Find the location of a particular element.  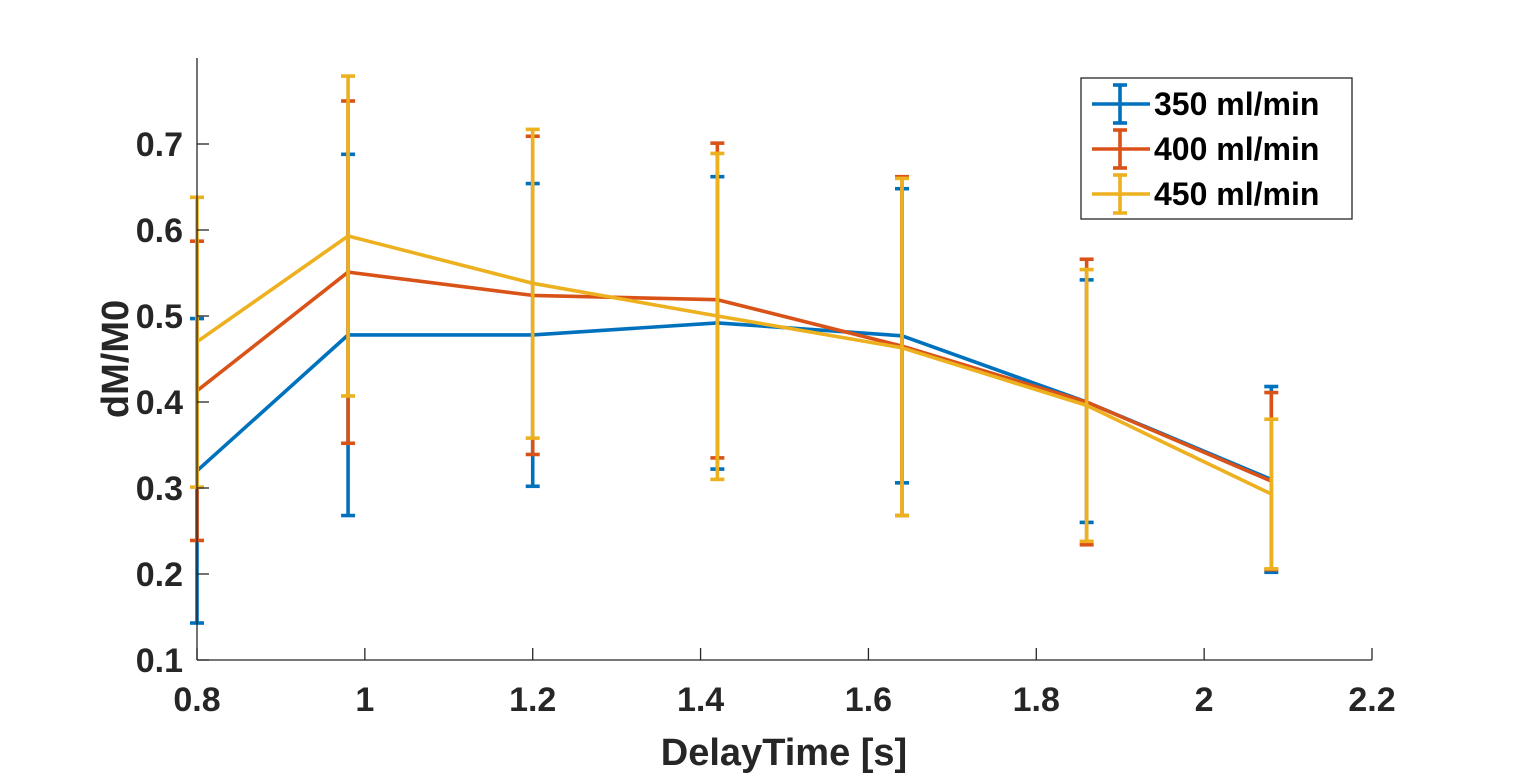

legend-label: 350 ml/min is located at coordinates (1236, 104).